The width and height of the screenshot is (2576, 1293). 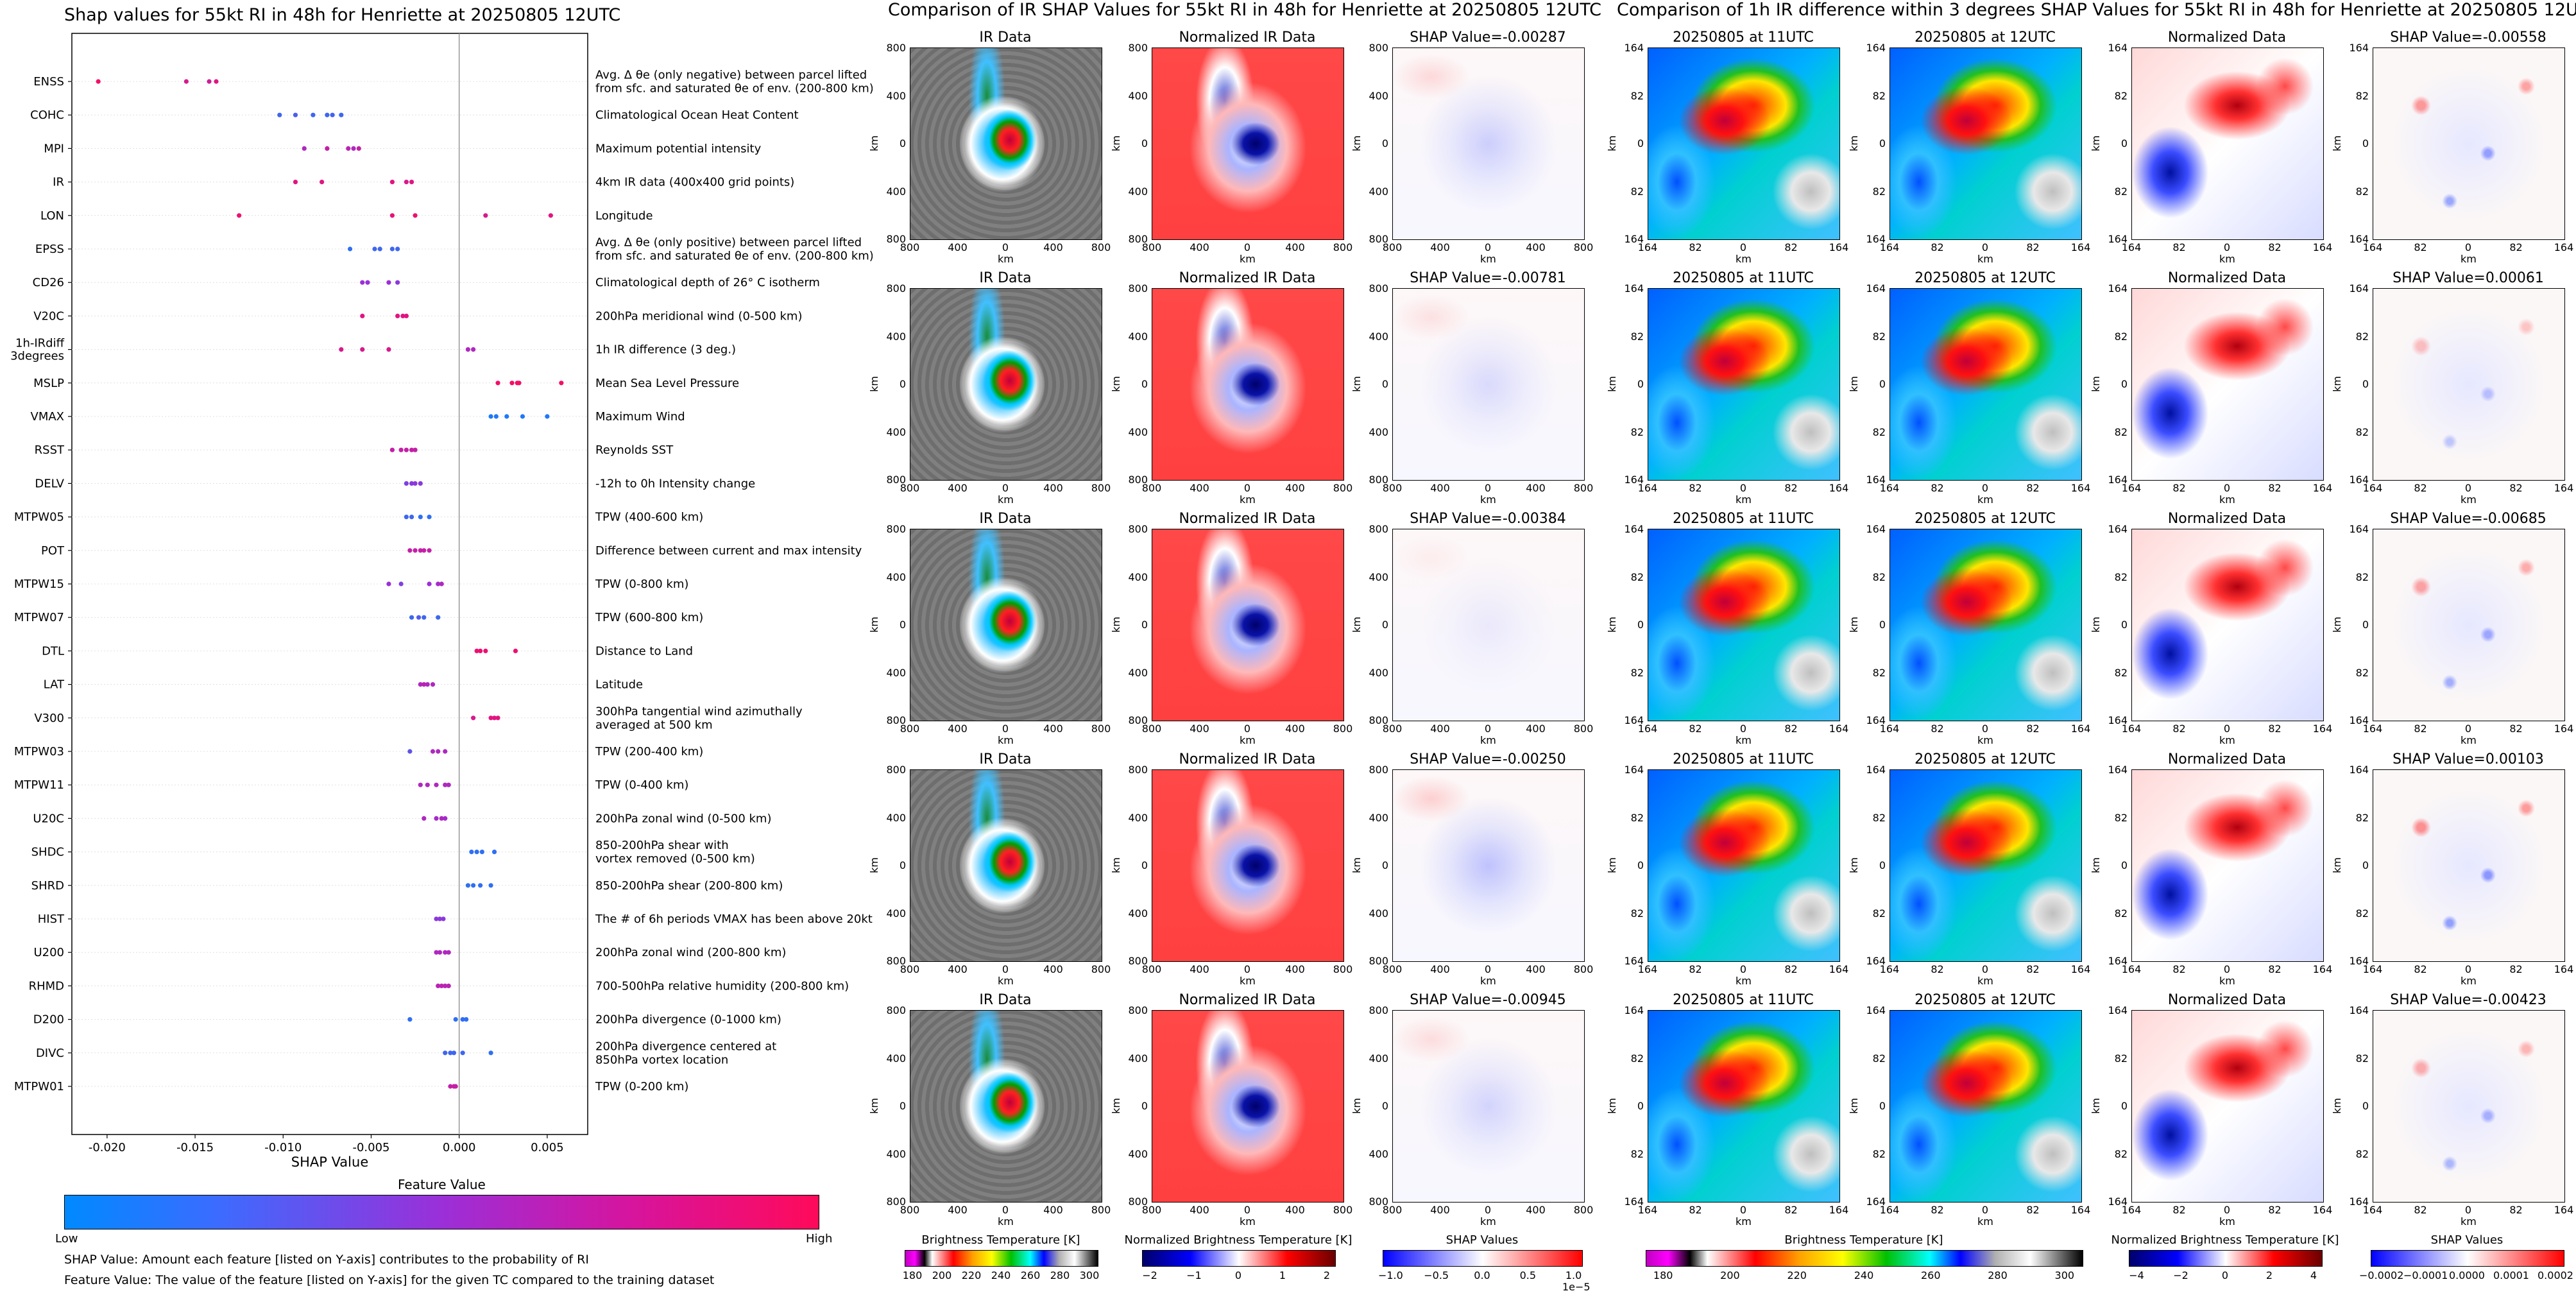 I want to click on feature-description-label: TPW (0-800 km), so click(x=641, y=584).